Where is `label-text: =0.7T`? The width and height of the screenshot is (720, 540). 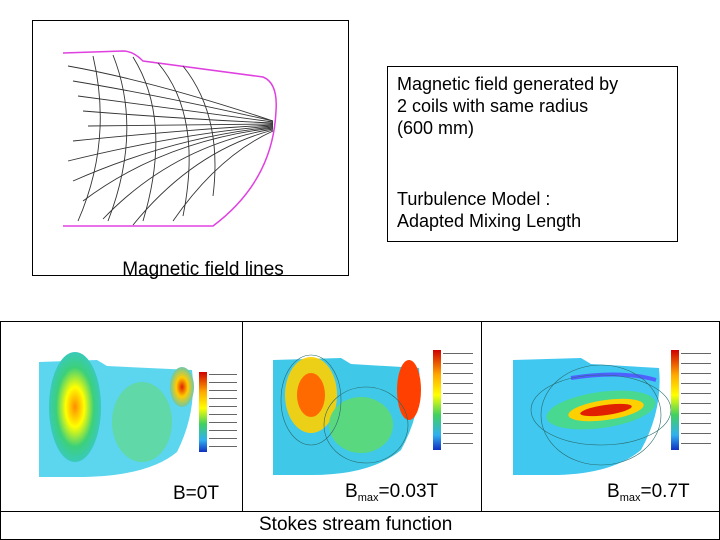
label-text: =0.7T is located at coordinates (665, 491).